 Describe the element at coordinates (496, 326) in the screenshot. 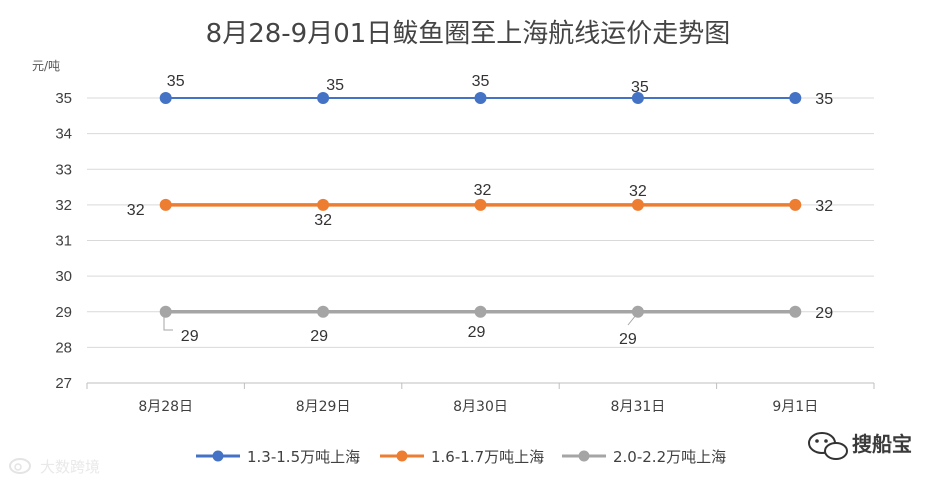

I see `series-3: 29 29 29 29 29` at that location.